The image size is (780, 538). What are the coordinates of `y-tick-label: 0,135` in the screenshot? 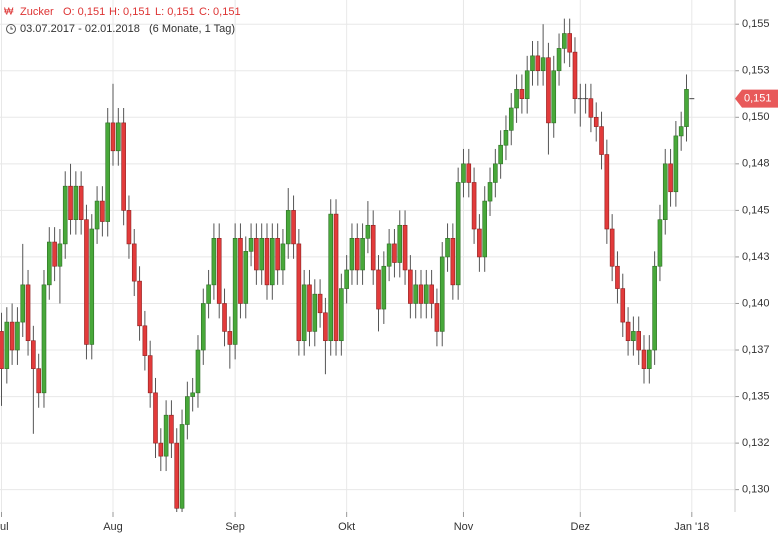 It's located at (756, 396).